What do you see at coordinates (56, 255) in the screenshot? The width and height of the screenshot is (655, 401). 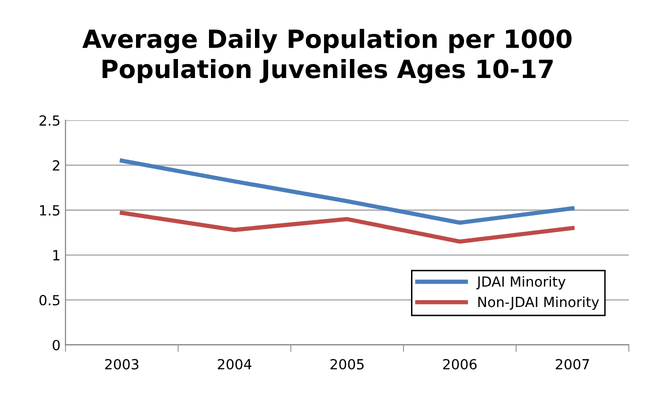 I see `y-tick-label: 1` at bounding box center [56, 255].